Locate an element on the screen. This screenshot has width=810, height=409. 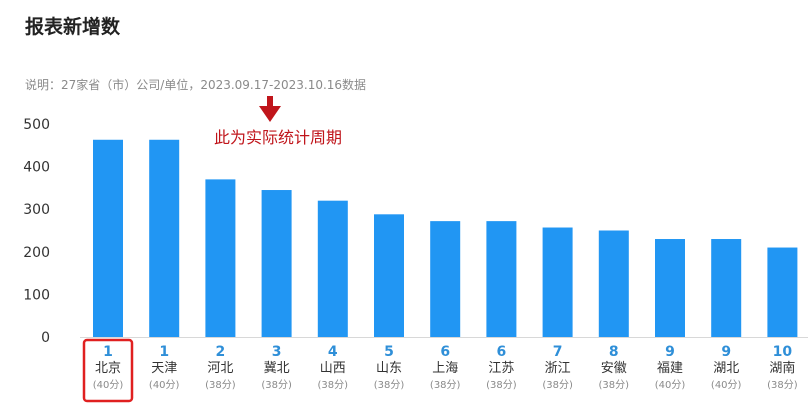
rank-label: 10 is located at coordinates (783, 352).